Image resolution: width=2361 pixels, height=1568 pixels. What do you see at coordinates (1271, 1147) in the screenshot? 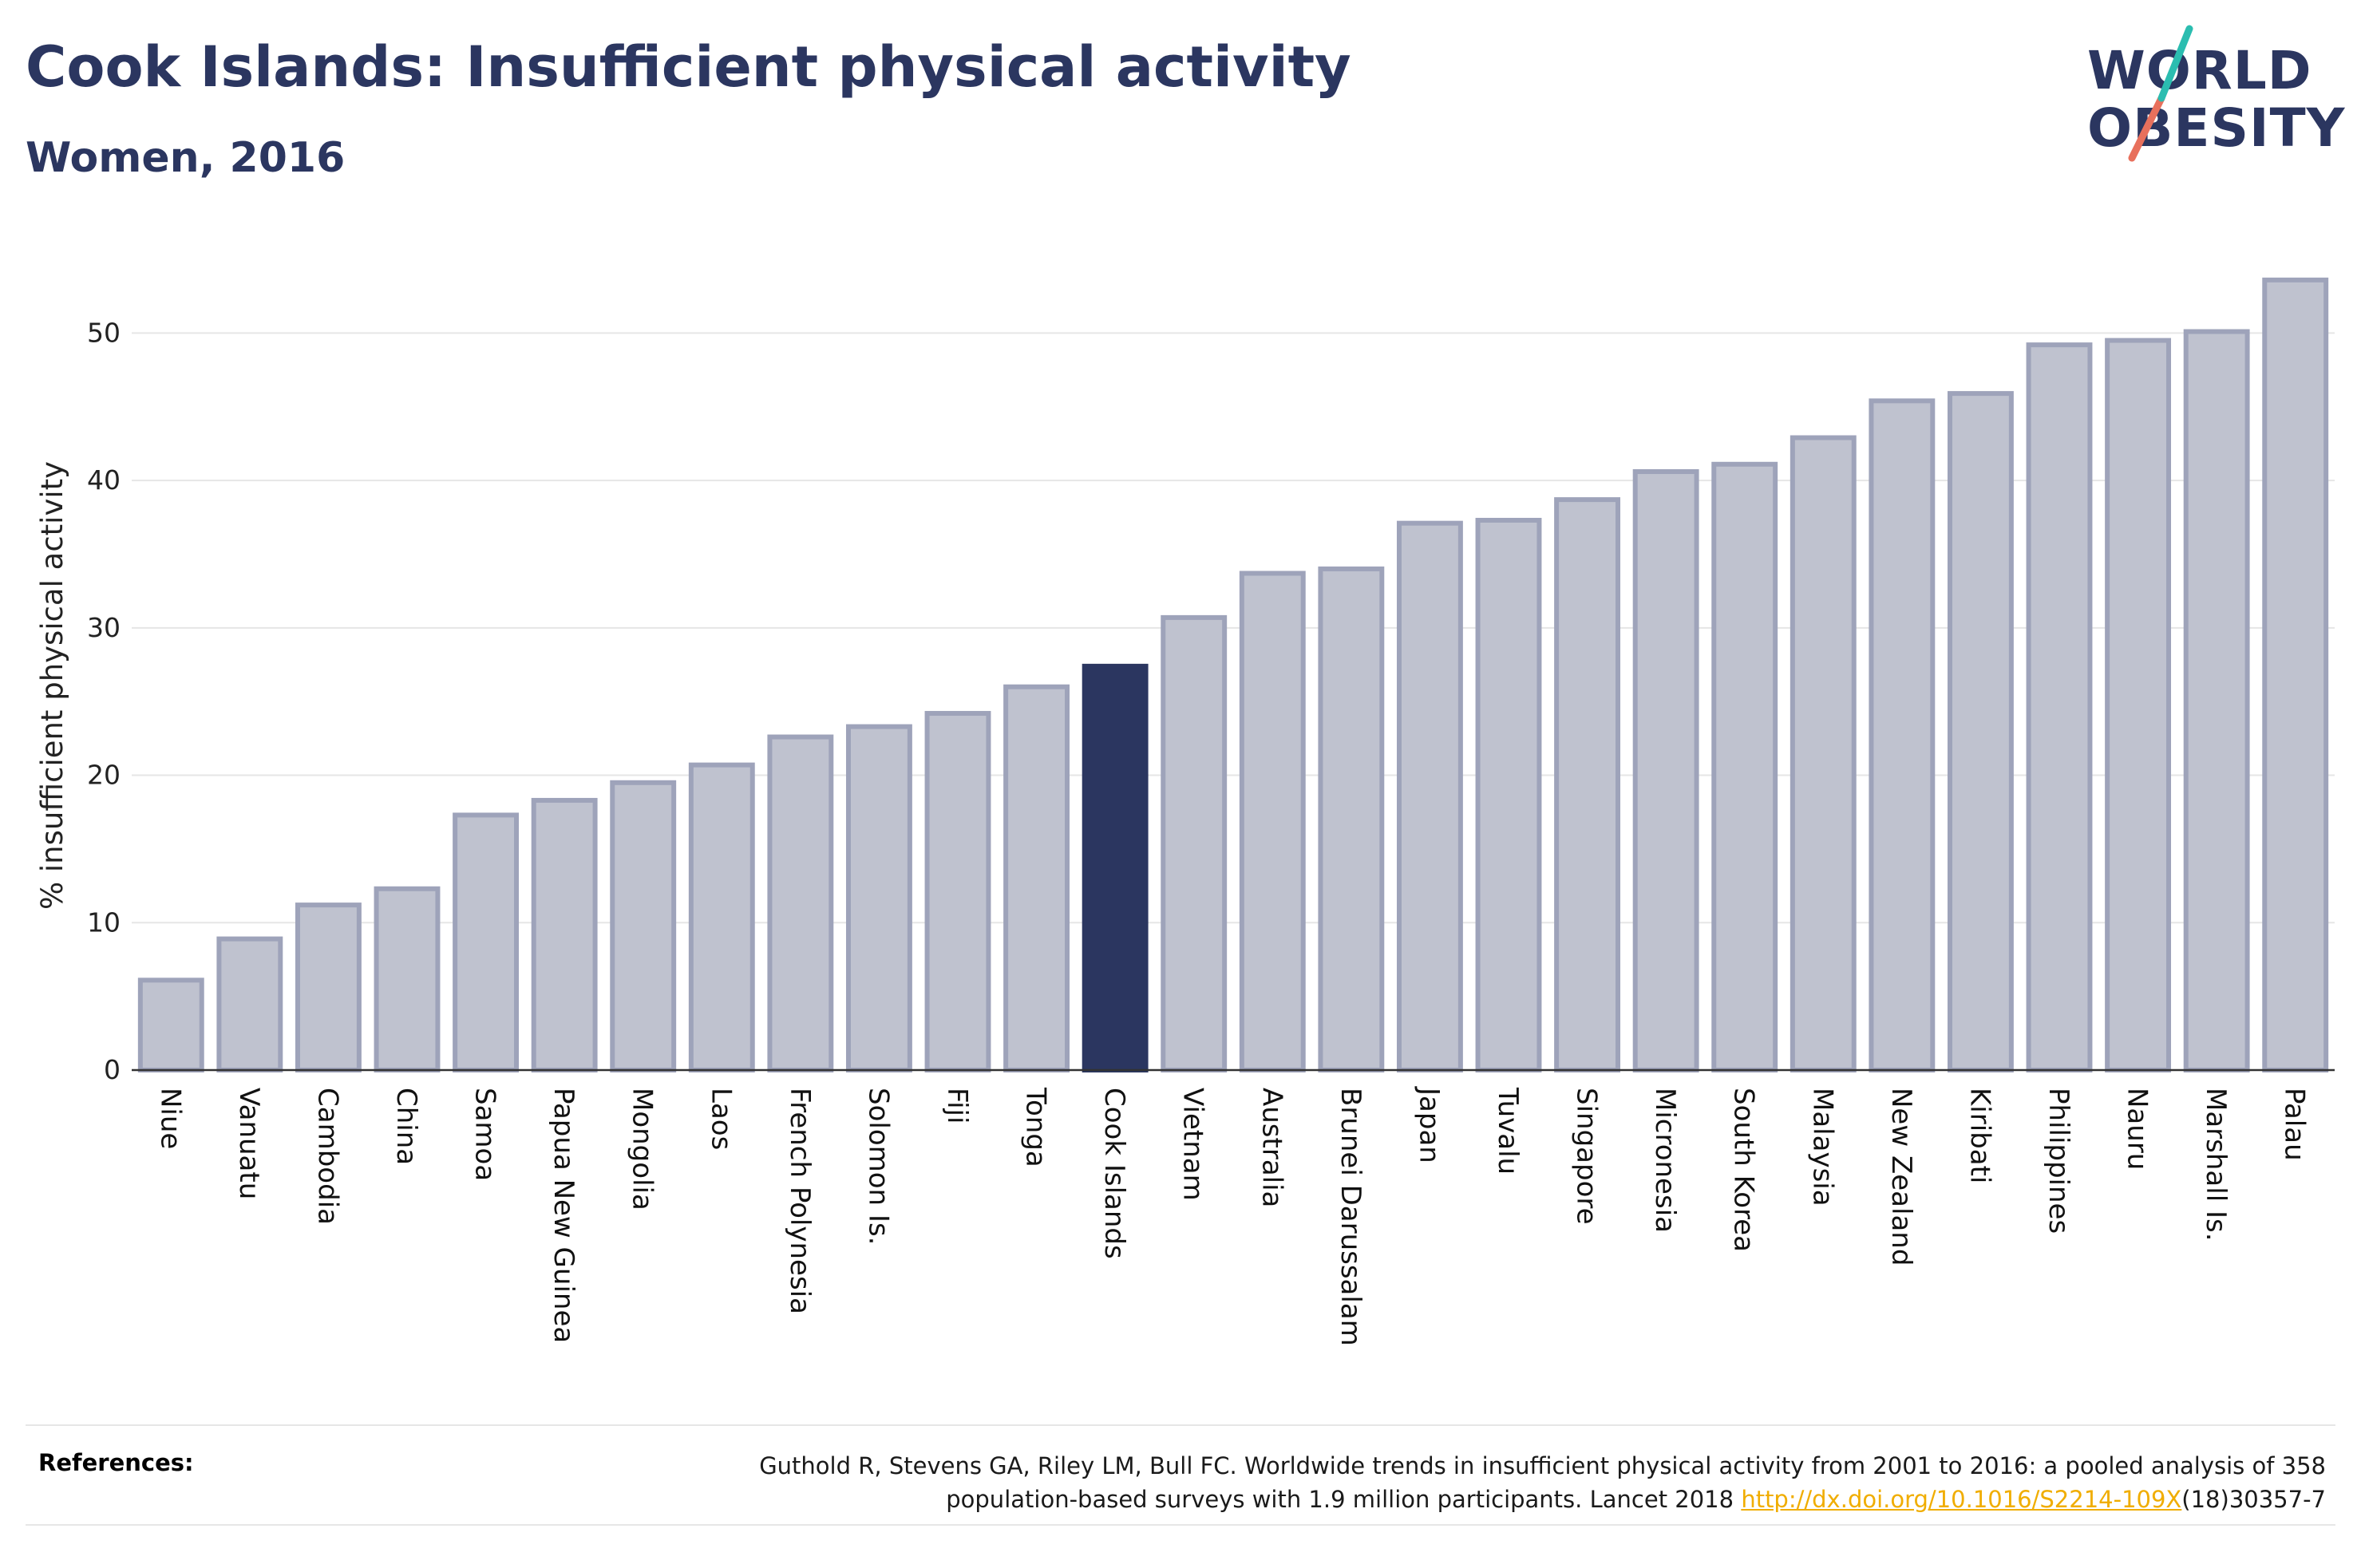
I see `x-tick-label: Australia` at bounding box center [1271, 1147].